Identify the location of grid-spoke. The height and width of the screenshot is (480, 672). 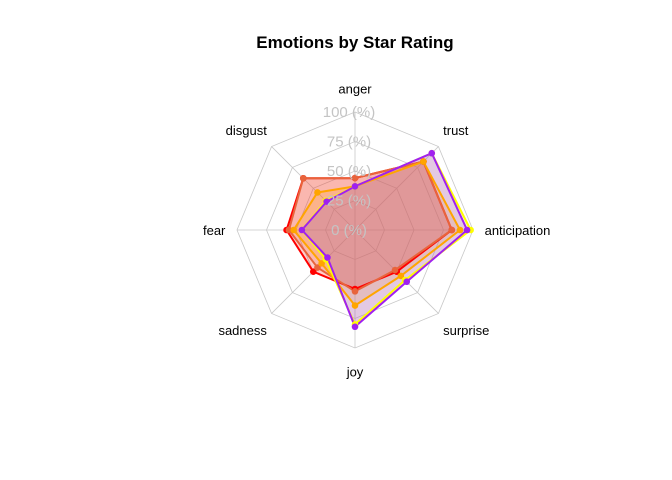
(313, 188).